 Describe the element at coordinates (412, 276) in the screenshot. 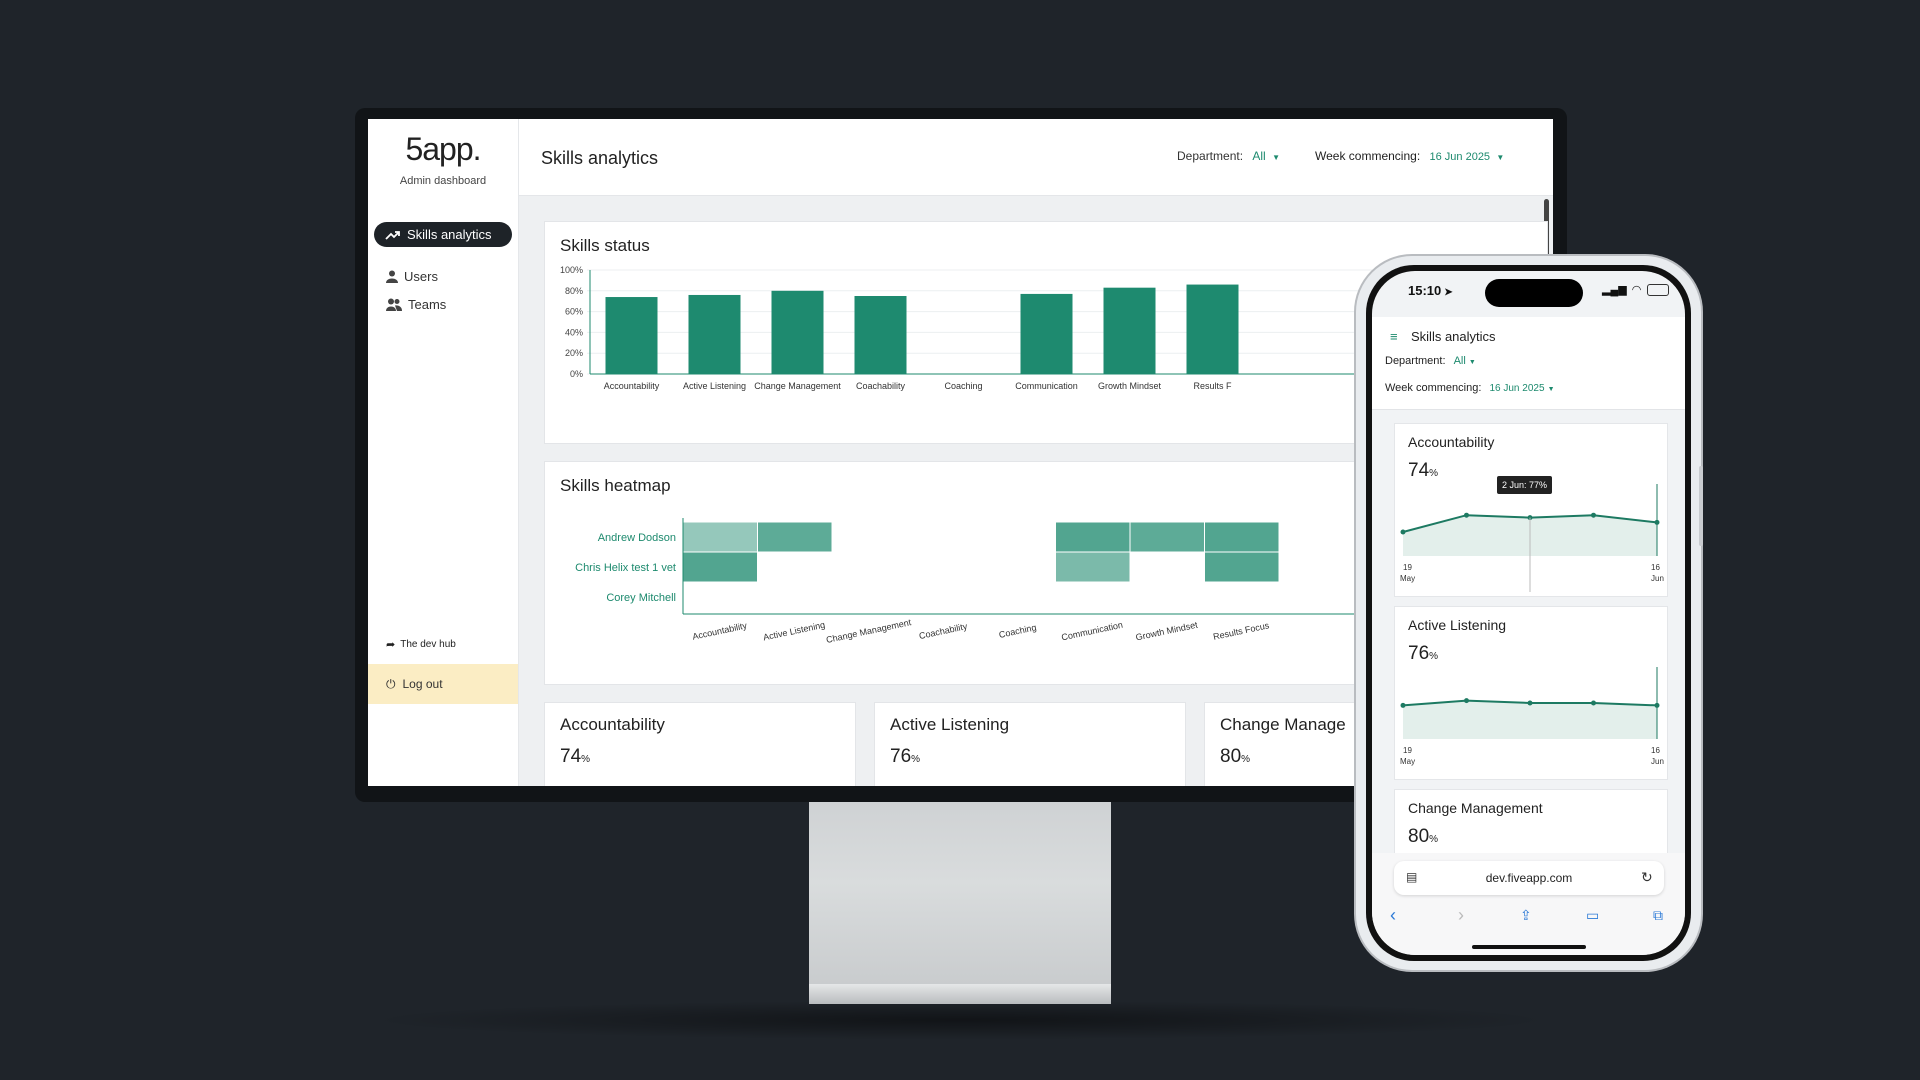

I see `sidebar-item-users: Users` at that location.